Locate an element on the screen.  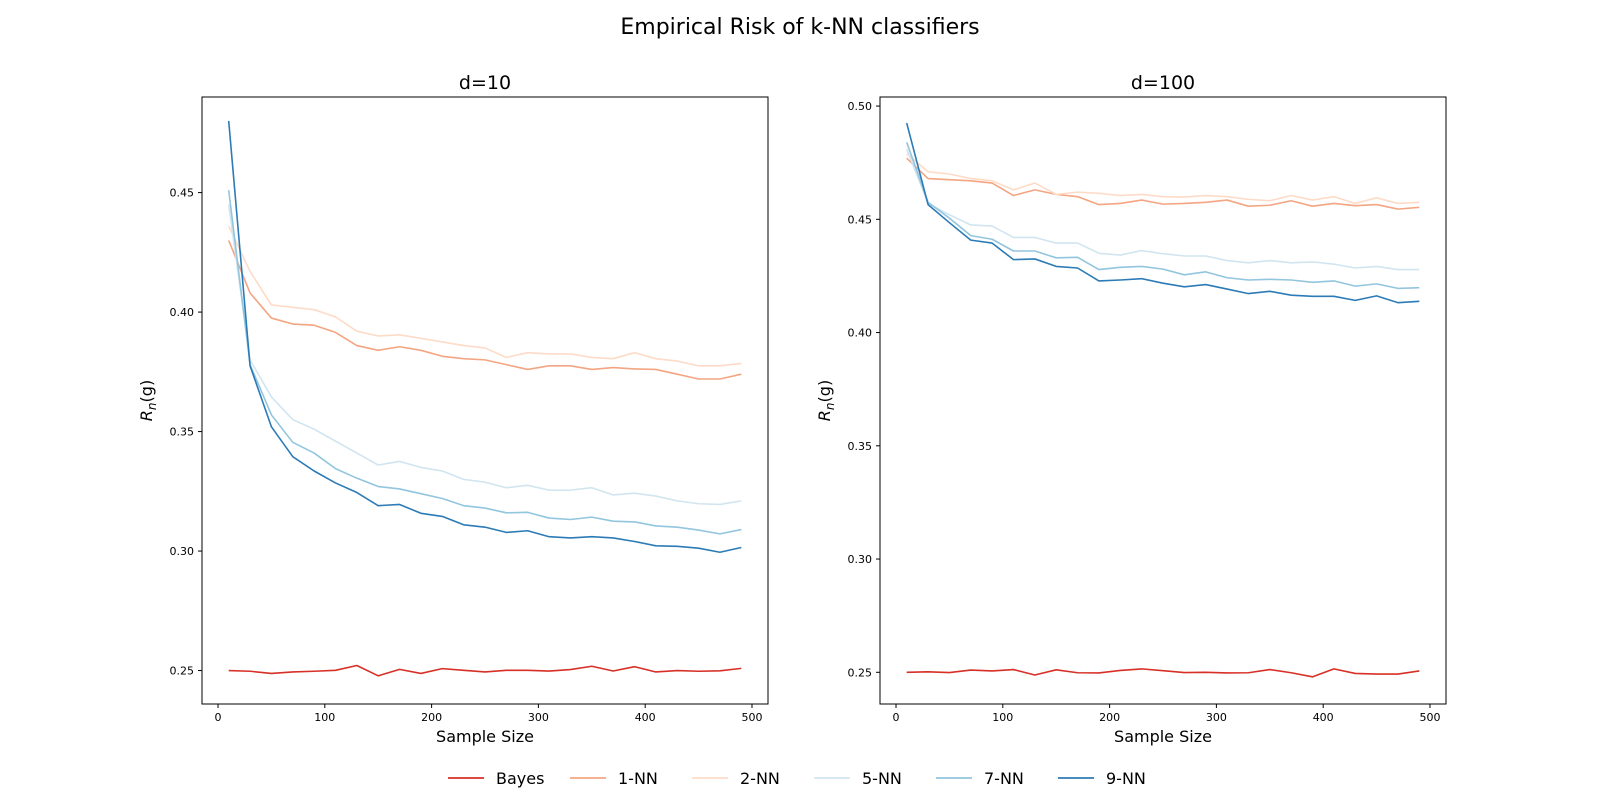
figure-title: Empirical Risk of k-NN classifiers is located at coordinates (799, 27).